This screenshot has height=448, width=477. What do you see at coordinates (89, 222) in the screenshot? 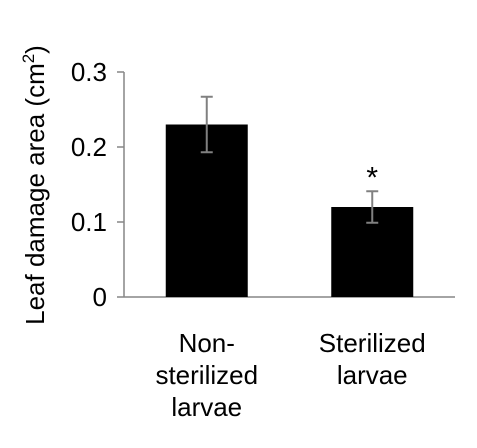
I see `y-tick-label: 0.1` at bounding box center [89, 222].